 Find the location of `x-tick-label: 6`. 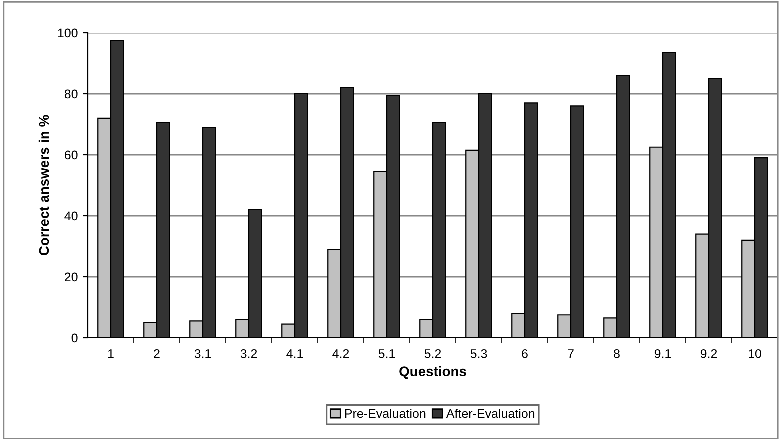

x-tick-label: 6 is located at coordinates (525, 353).